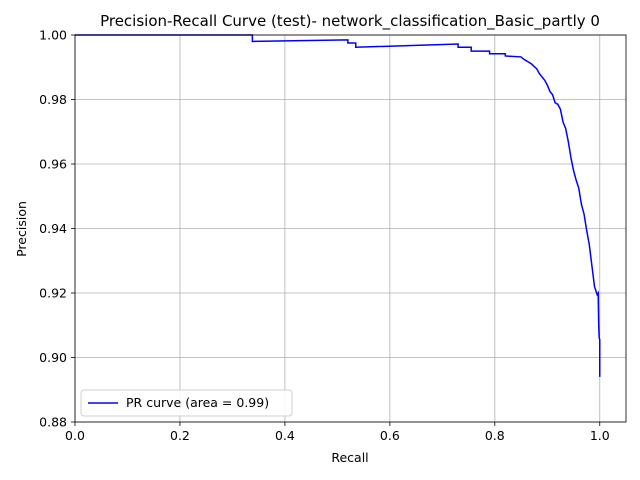 The width and height of the screenshot is (640, 480). I want to click on y-tick-label: 0.96, so click(53, 164).